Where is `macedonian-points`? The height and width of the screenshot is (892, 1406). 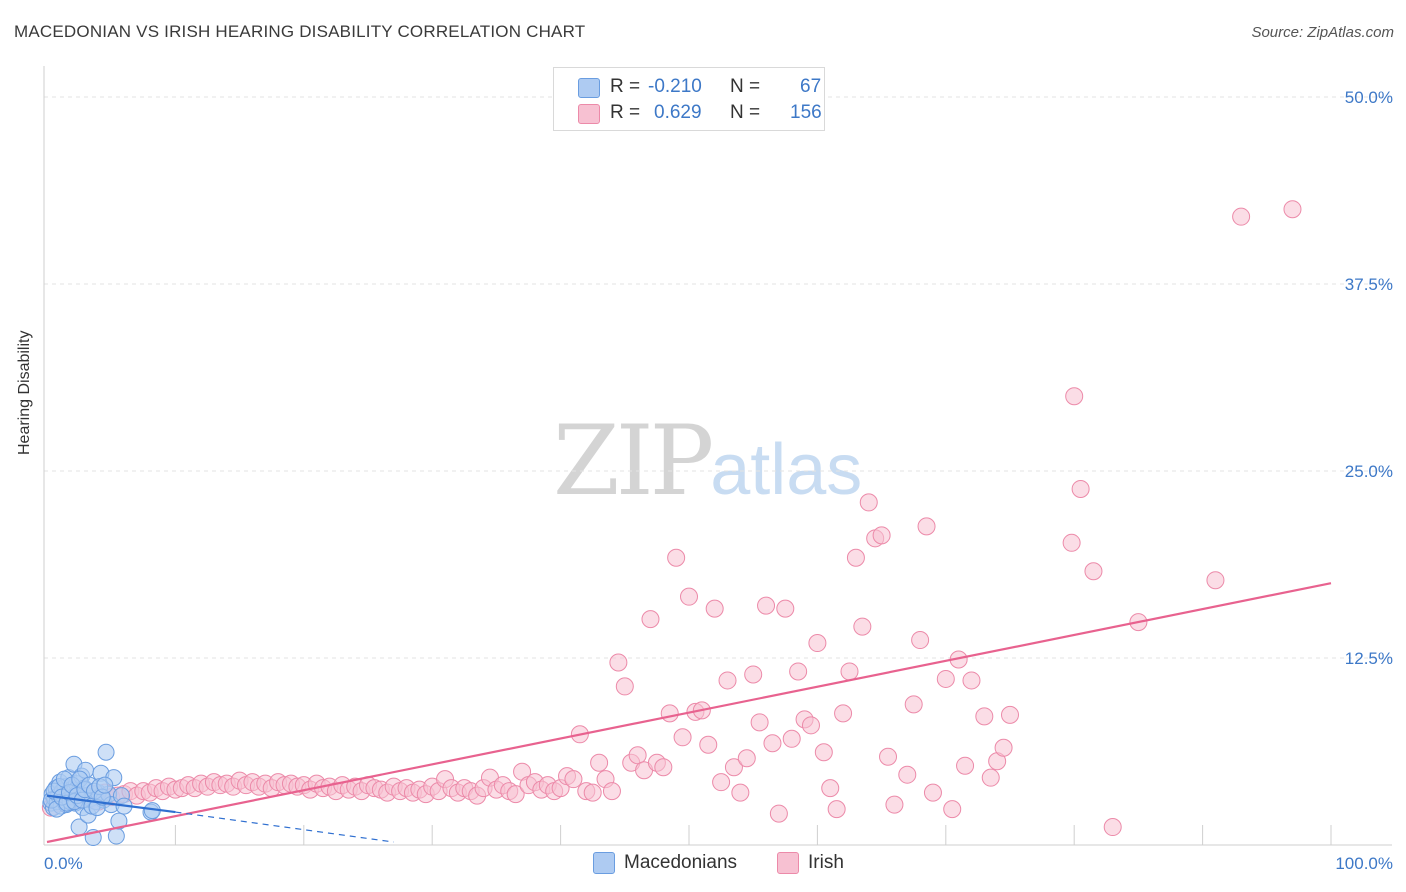
macedonian-points is located at coordinates (101, 795).